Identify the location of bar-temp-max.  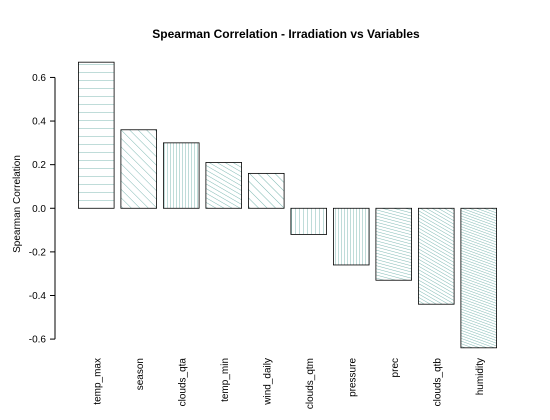
(96, 135).